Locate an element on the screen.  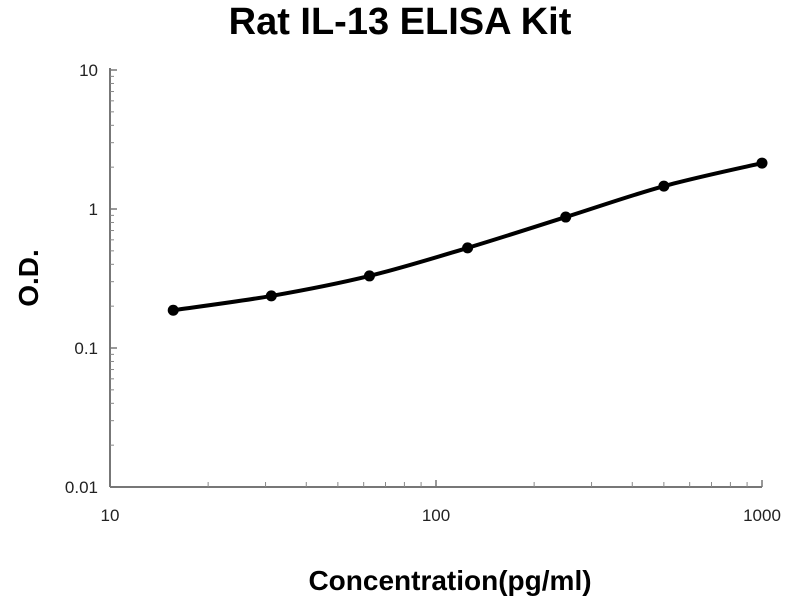
y-tick-label: 0.01 is located at coordinates (81, 487).